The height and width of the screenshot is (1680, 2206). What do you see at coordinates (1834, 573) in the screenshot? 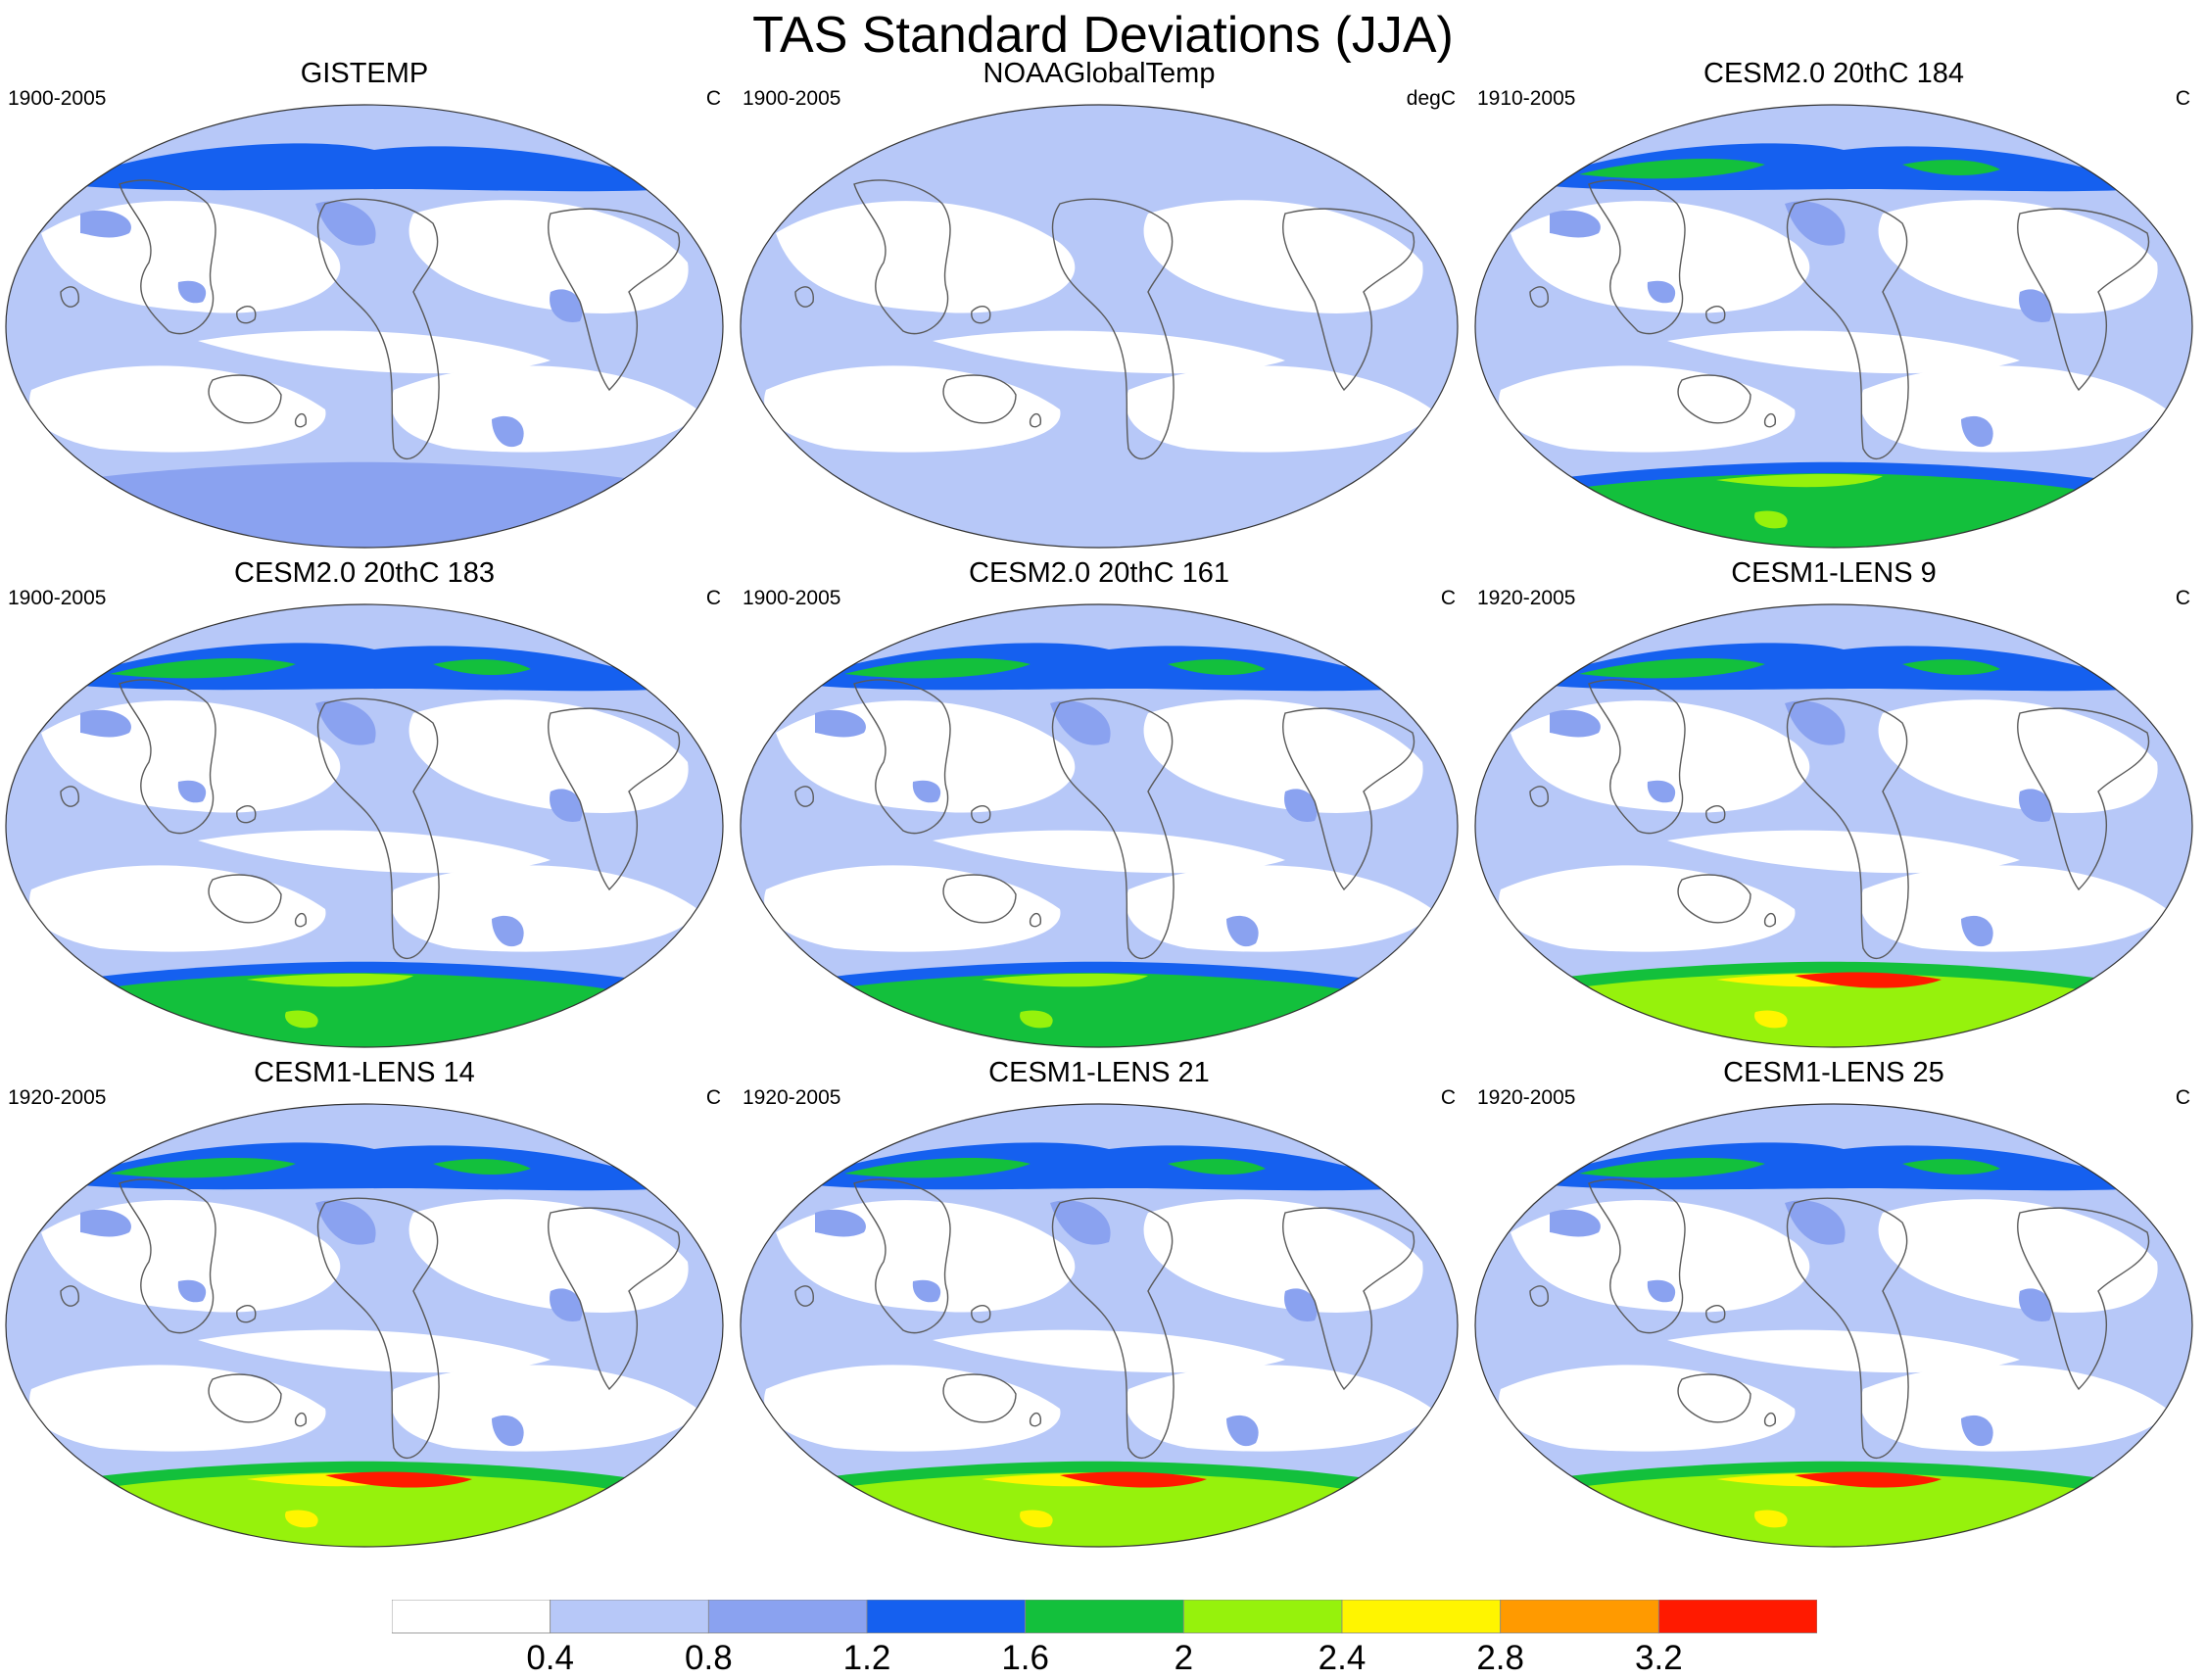
I see `panel-title: CESM1-LENS 9` at bounding box center [1834, 573].